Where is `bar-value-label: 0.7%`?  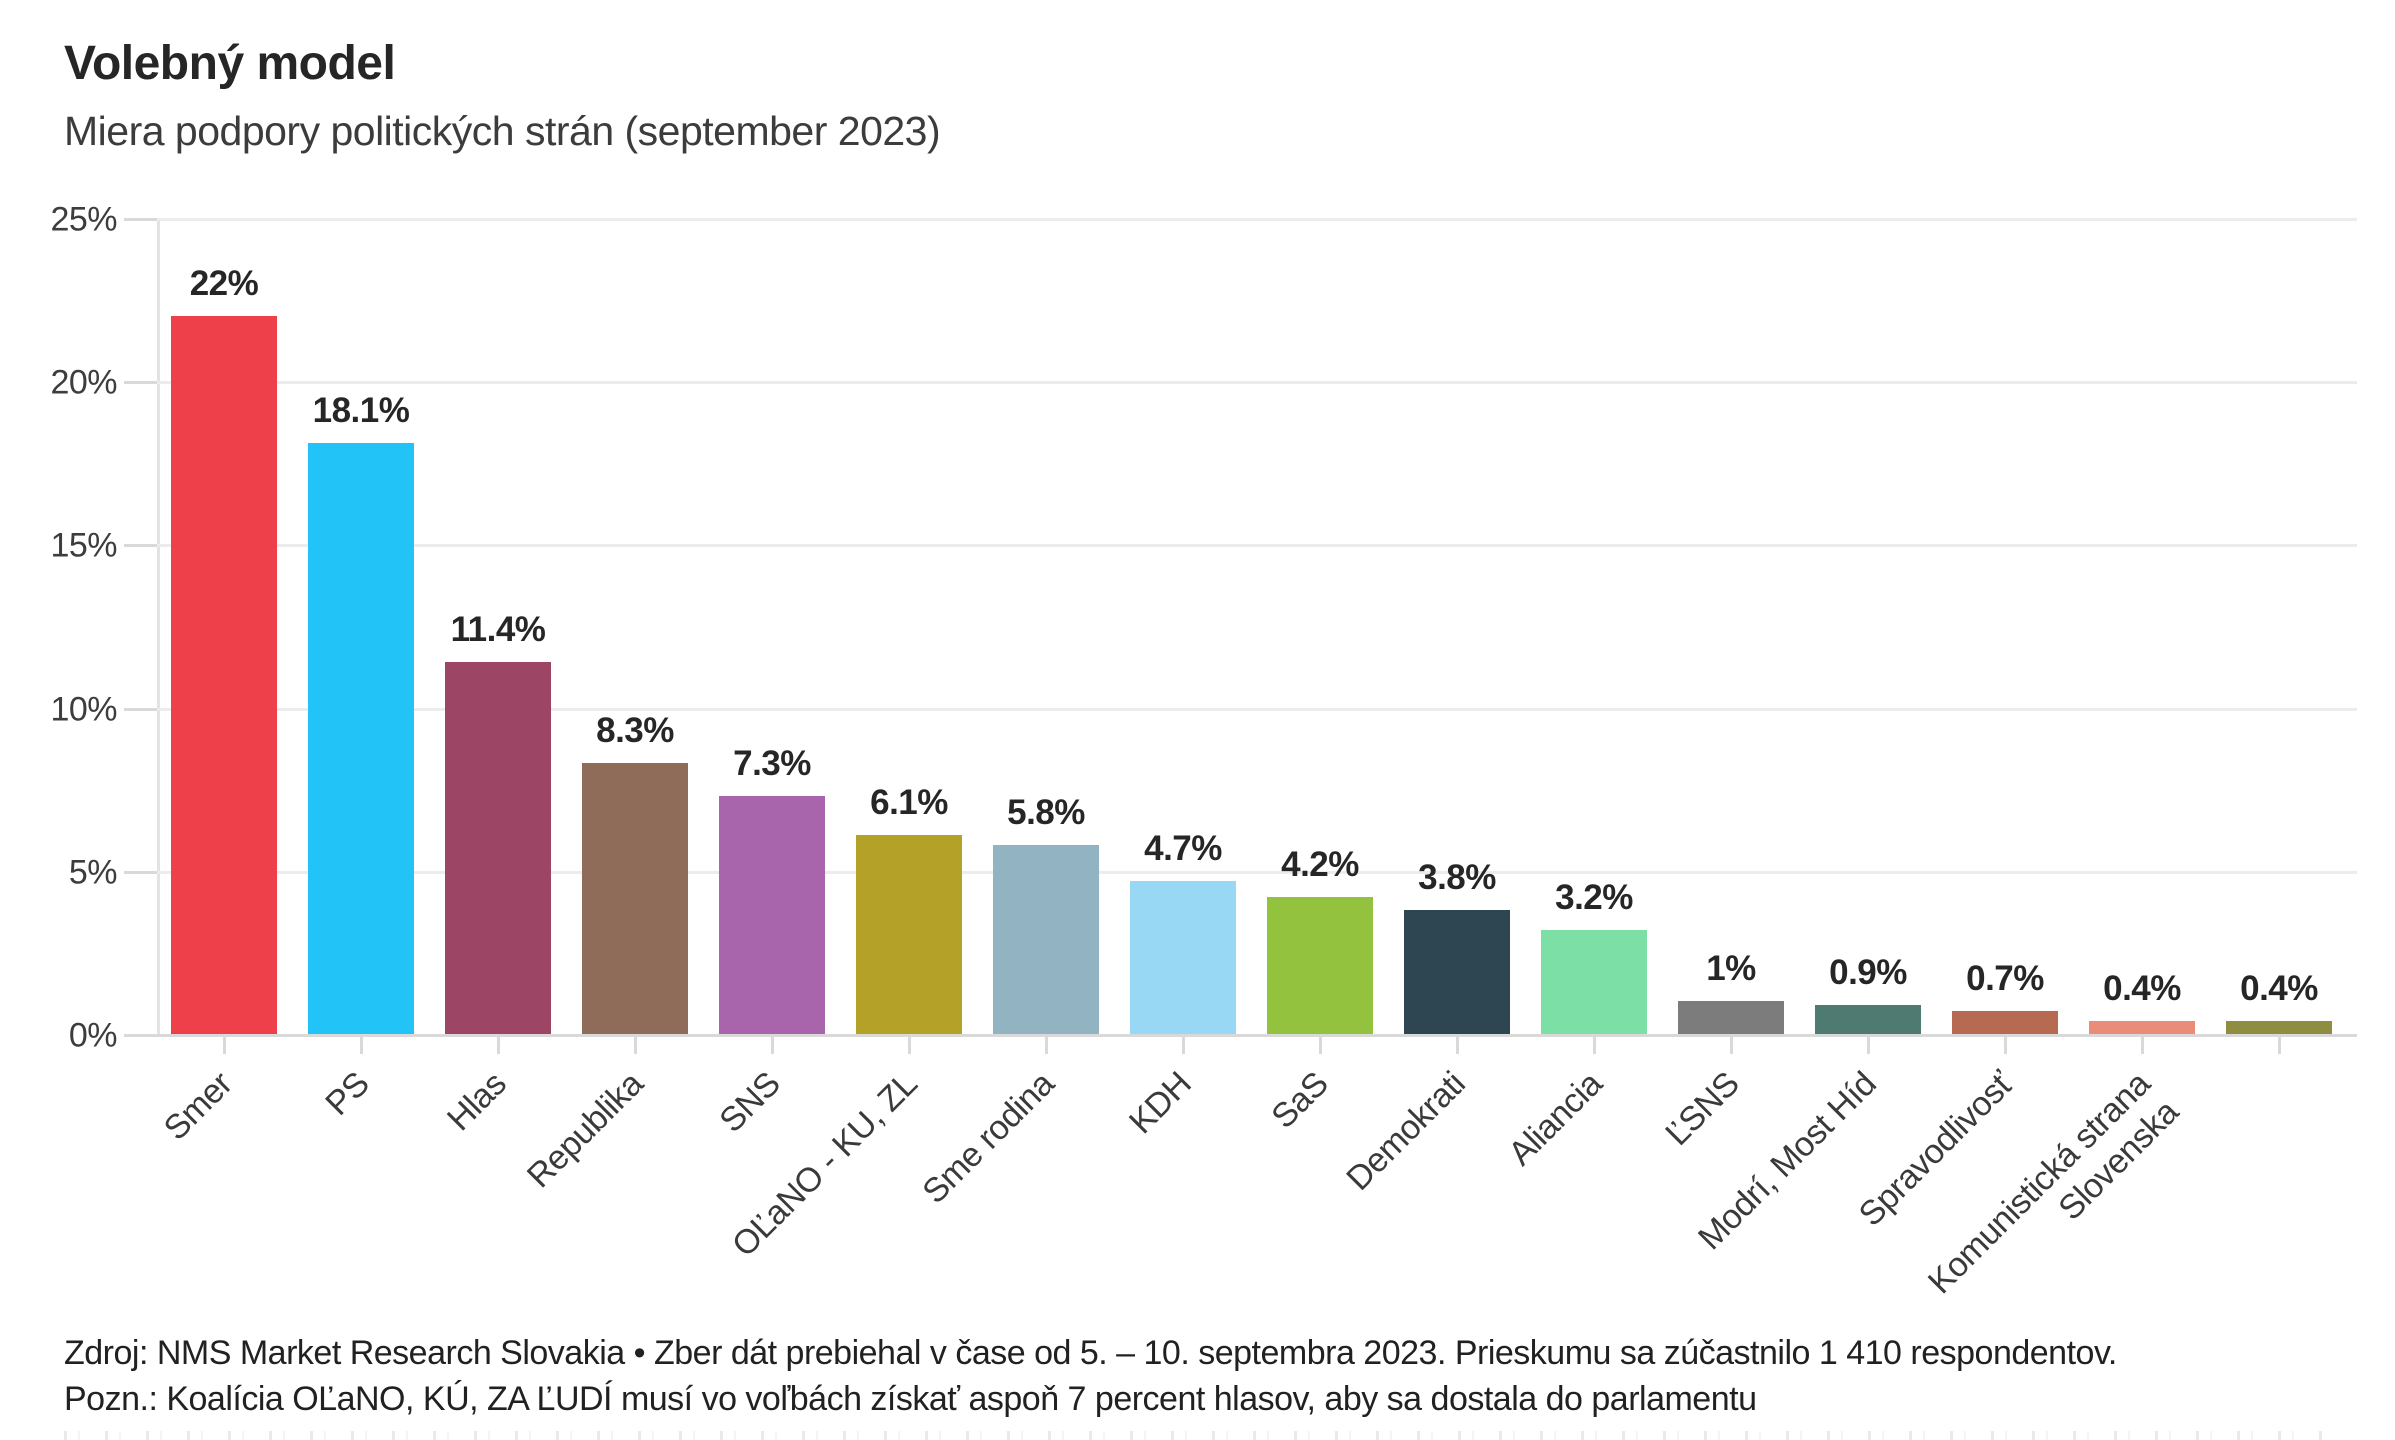 bar-value-label: 0.7% is located at coordinates (2005, 978).